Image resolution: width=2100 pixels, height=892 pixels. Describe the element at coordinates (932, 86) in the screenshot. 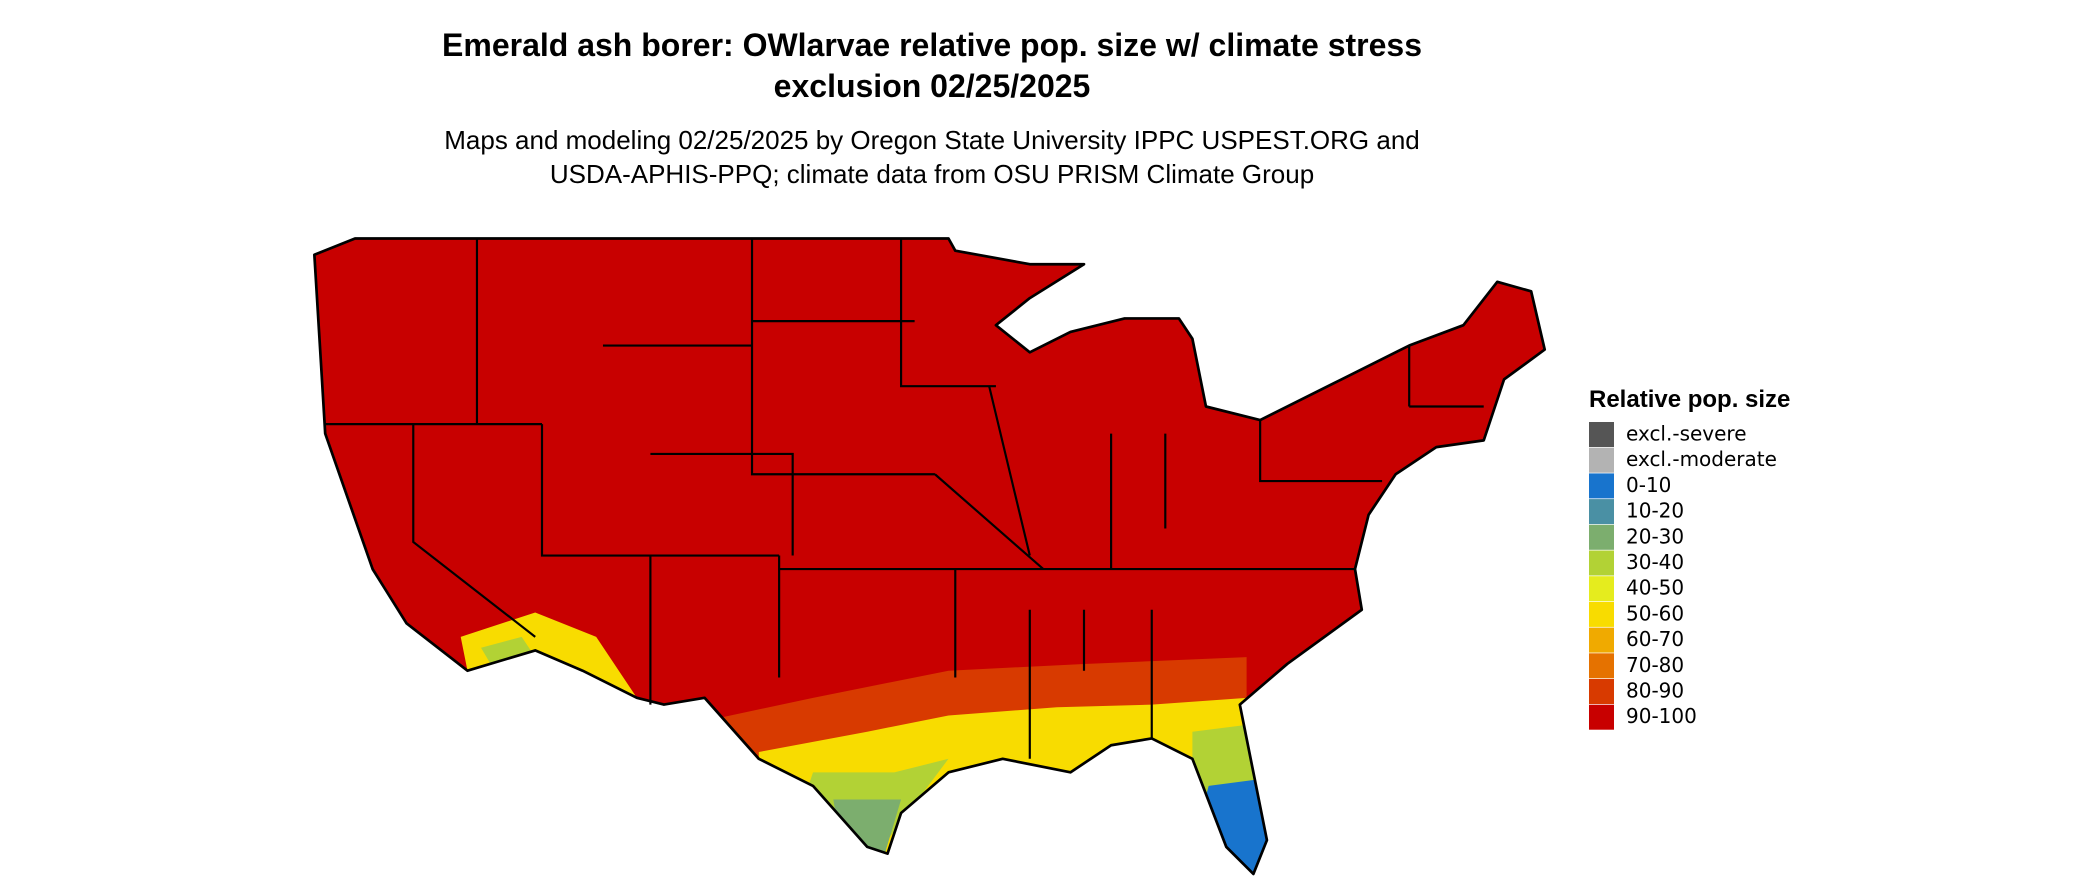

I see `title: exclusion 02/25/2025` at that location.